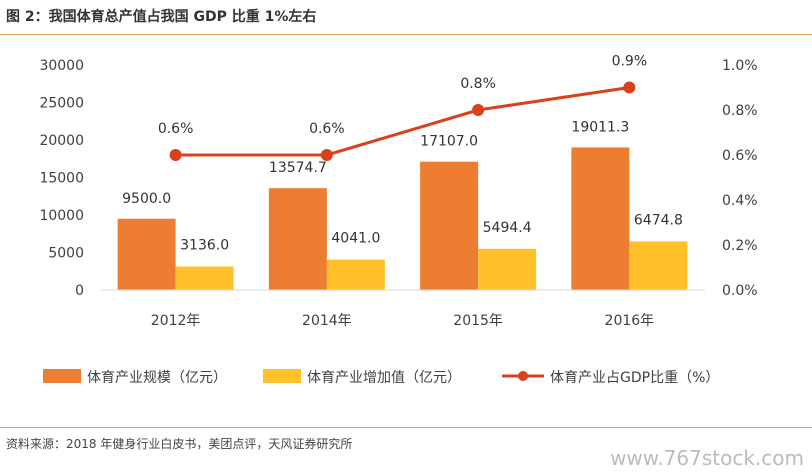 The width and height of the screenshot is (812, 473). I want to click on y-tick-label: 5000, so click(66, 254).